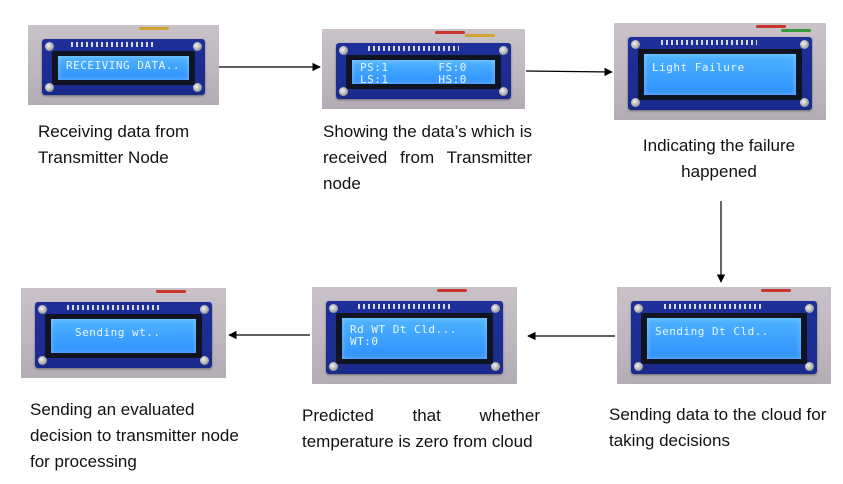 Image resolution: width=843 pixels, height=484 pixels. Describe the element at coordinates (413, 79) in the screenshot. I see `lcd-line-2: LS:1 HS:0` at that location.